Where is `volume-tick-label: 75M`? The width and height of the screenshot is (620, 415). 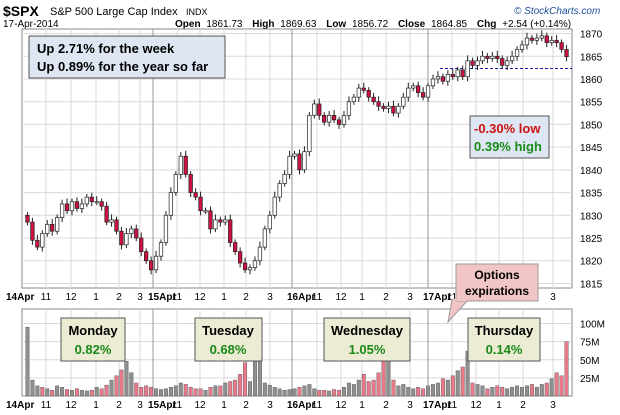 volume-tick-label: 75M is located at coordinates (589, 343).